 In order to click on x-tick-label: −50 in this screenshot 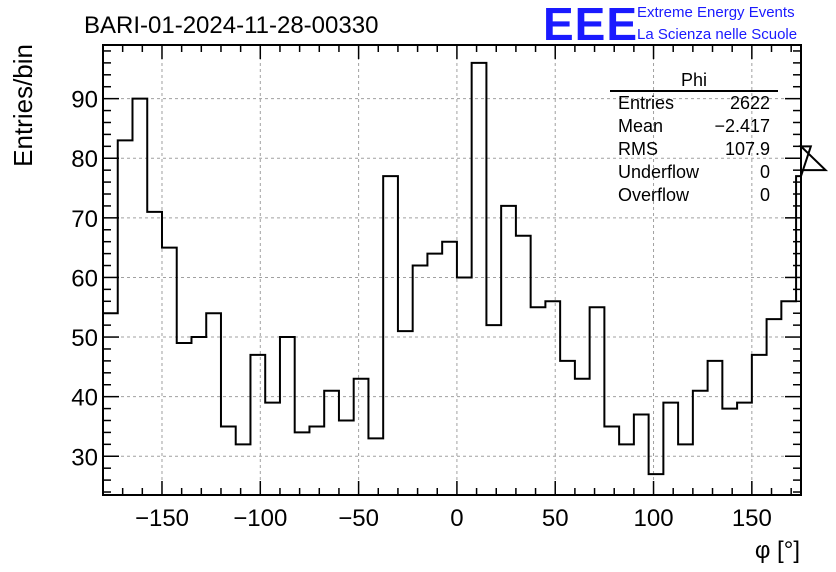, I will do `click(358, 518)`.